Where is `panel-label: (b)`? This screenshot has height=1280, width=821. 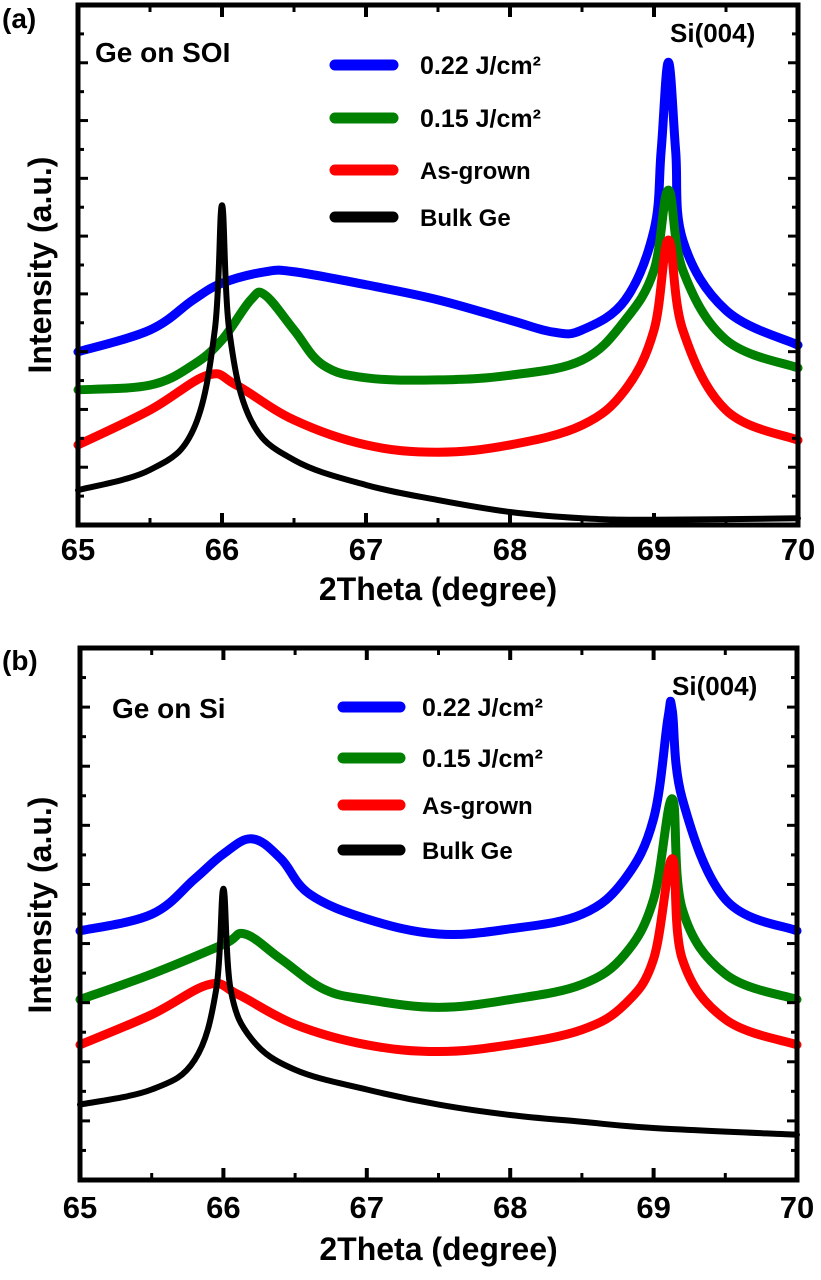
panel-label: (b) is located at coordinates (20, 660).